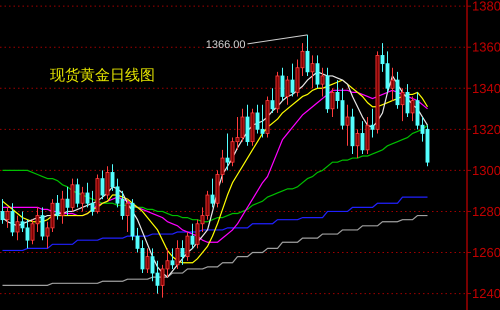 The height and width of the screenshot is (310, 500). What do you see at coordinates (226, 44) in the screenshot?
I see `annotation: 1366.00` at bounding box center [226, 44].